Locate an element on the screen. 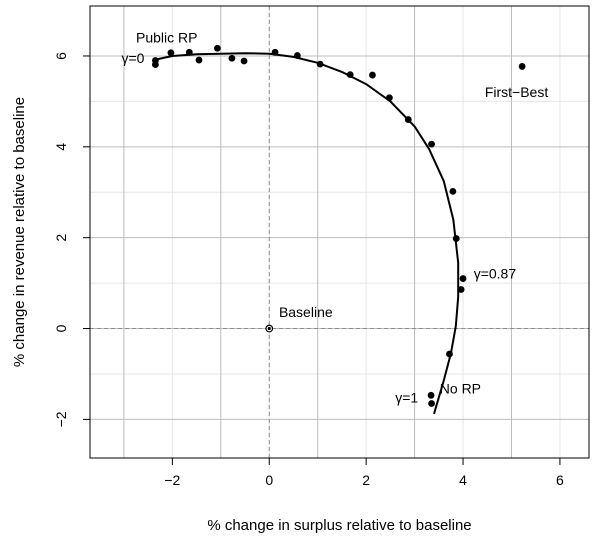 This screenshot has width=593, height=540. data-point-baseline-center is located at coordinates (269, 328).